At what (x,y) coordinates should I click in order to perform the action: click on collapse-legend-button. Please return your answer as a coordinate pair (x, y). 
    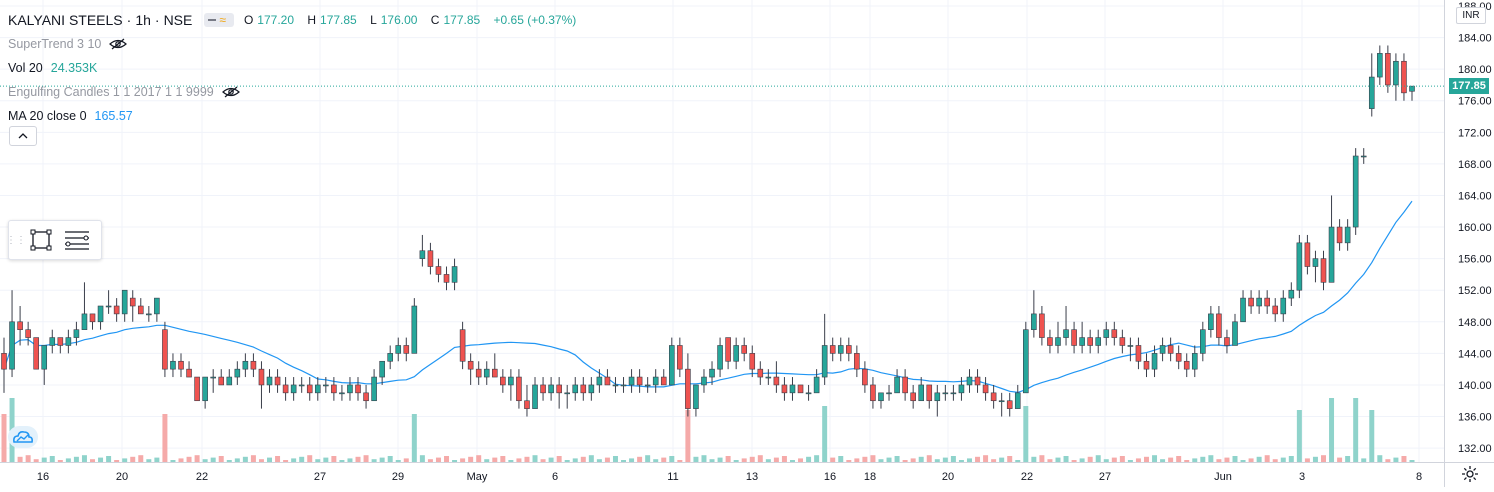
    Looking at the image, I should click on (23, 136).